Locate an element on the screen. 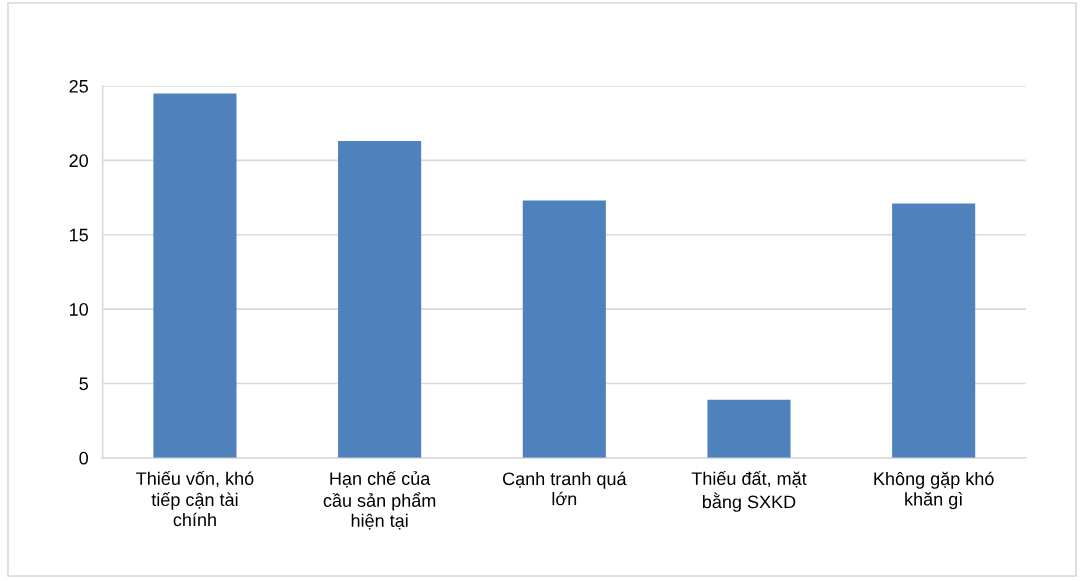 The width and height of the screenshot is (1080, 581). y-tick-label: 20 is located at coordinates (79, 161).